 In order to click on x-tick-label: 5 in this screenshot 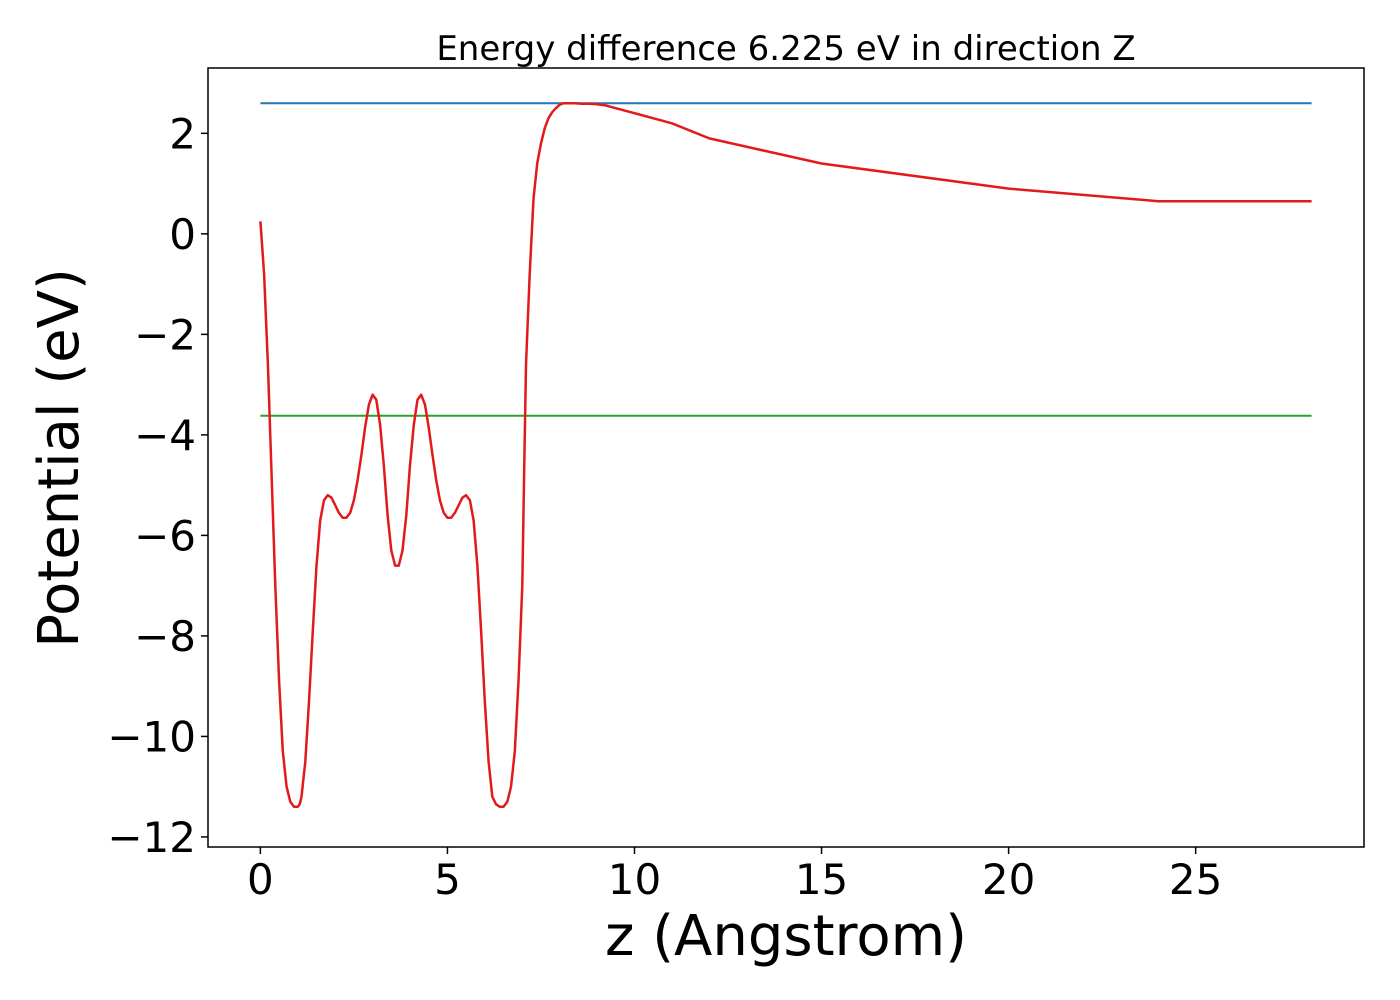, I will do `click(447, 879)`.